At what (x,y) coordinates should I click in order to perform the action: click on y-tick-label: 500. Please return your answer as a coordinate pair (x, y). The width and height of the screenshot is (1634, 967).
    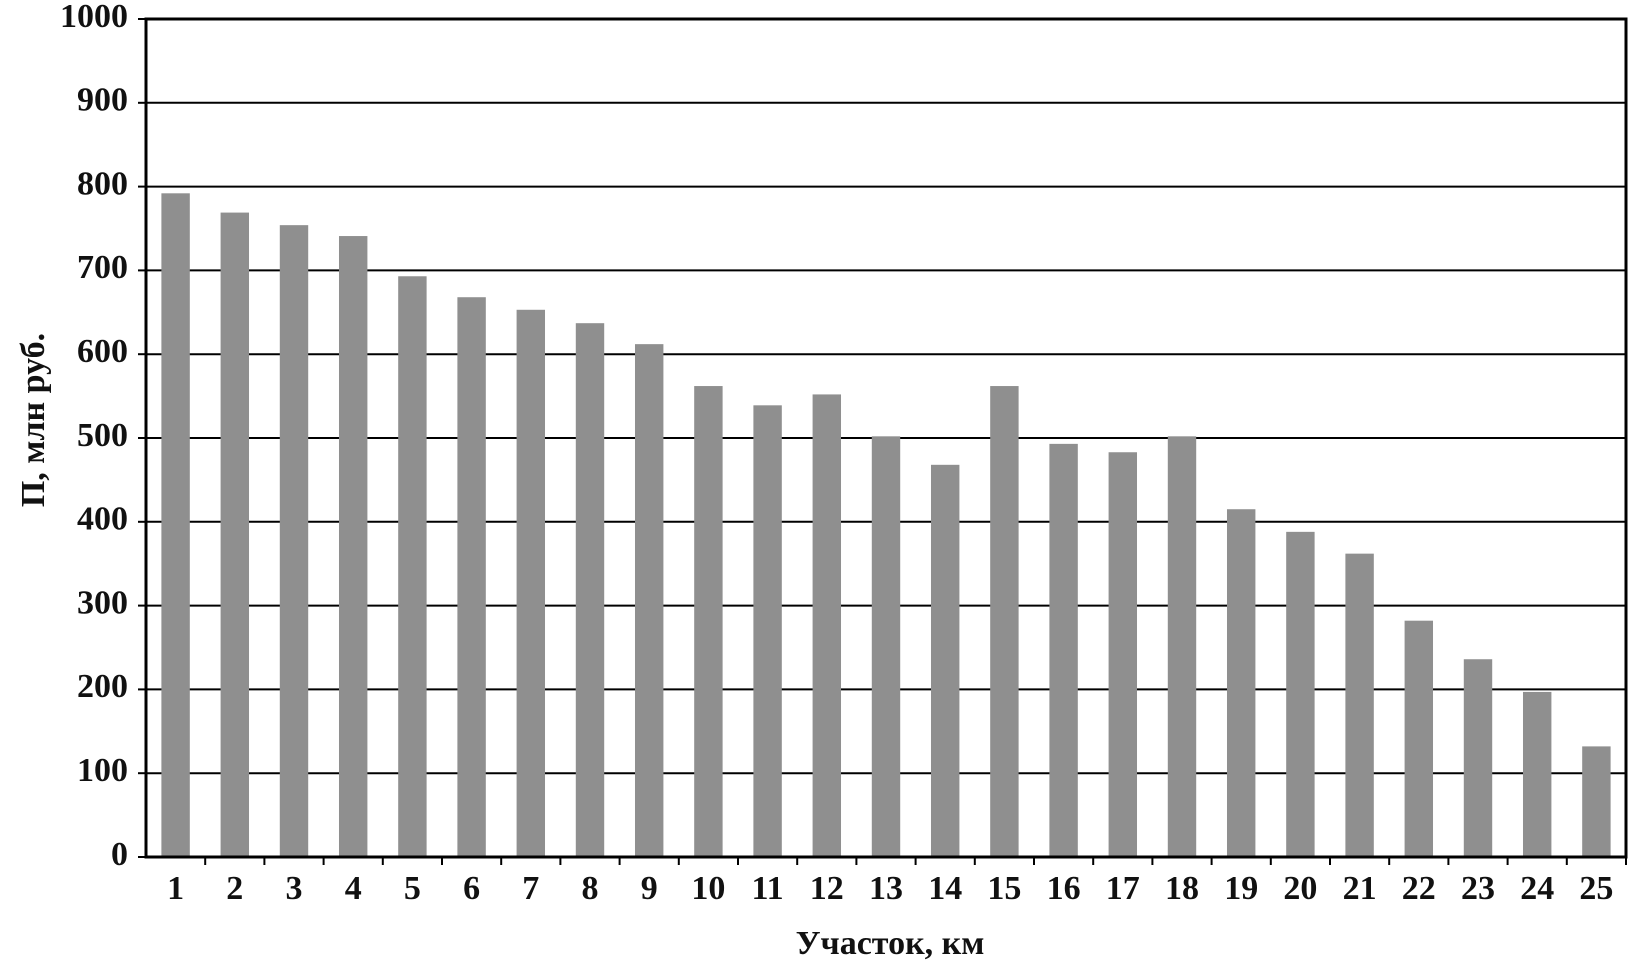
    Looking at the image, I should click on (102, 435).